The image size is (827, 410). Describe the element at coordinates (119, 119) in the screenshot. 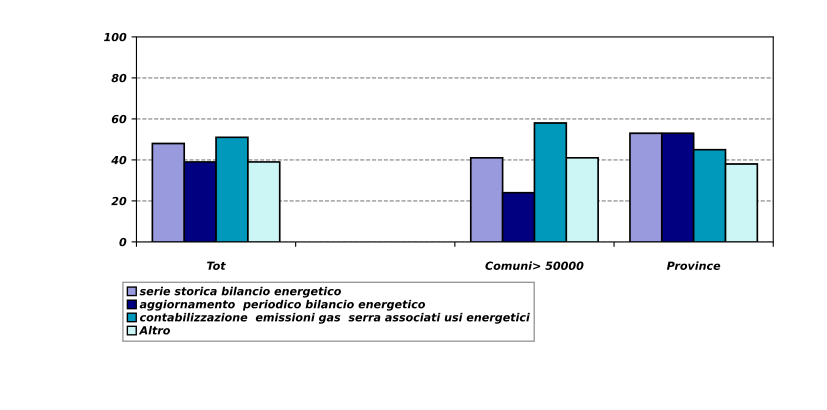

I see `y-tick-label: 60` at that location.